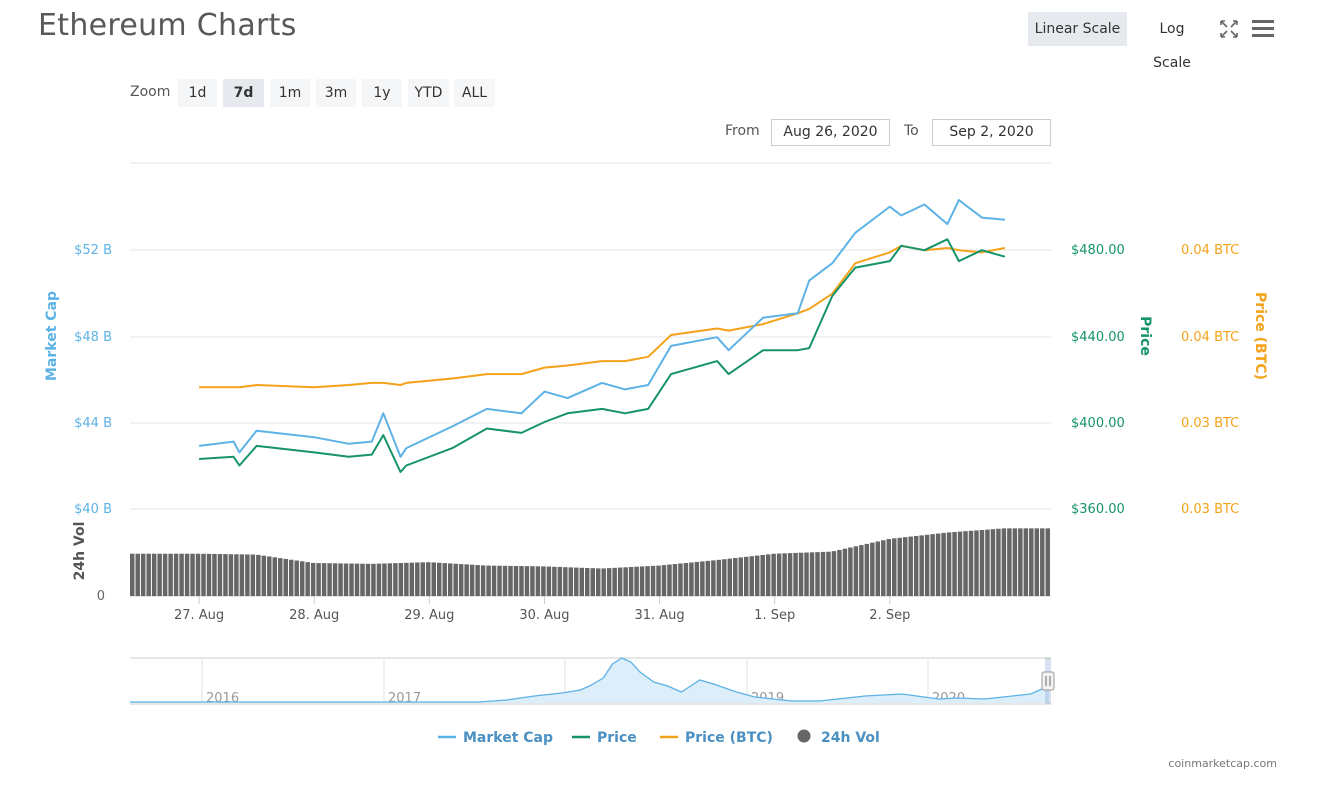 The image size is (1319, 785). I want to click on market-cap-tick: $52 B, so click(93, 250).